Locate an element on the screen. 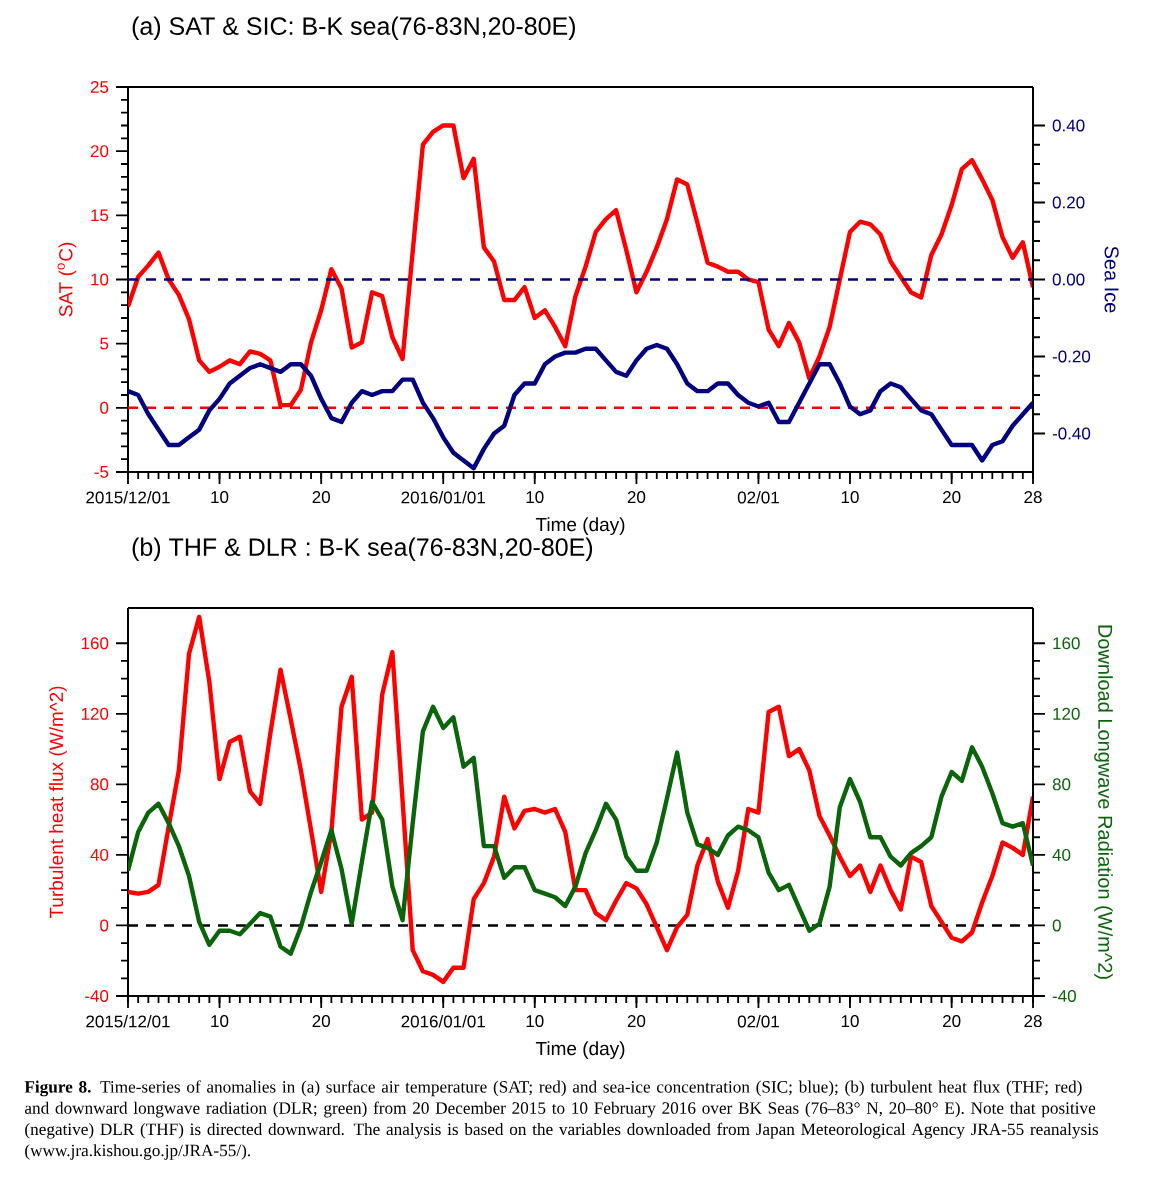 Image resolution: width=1168 pixels, height=1202 pixels. y2-tick-label: 80 is located at coordinates (1061, 784).